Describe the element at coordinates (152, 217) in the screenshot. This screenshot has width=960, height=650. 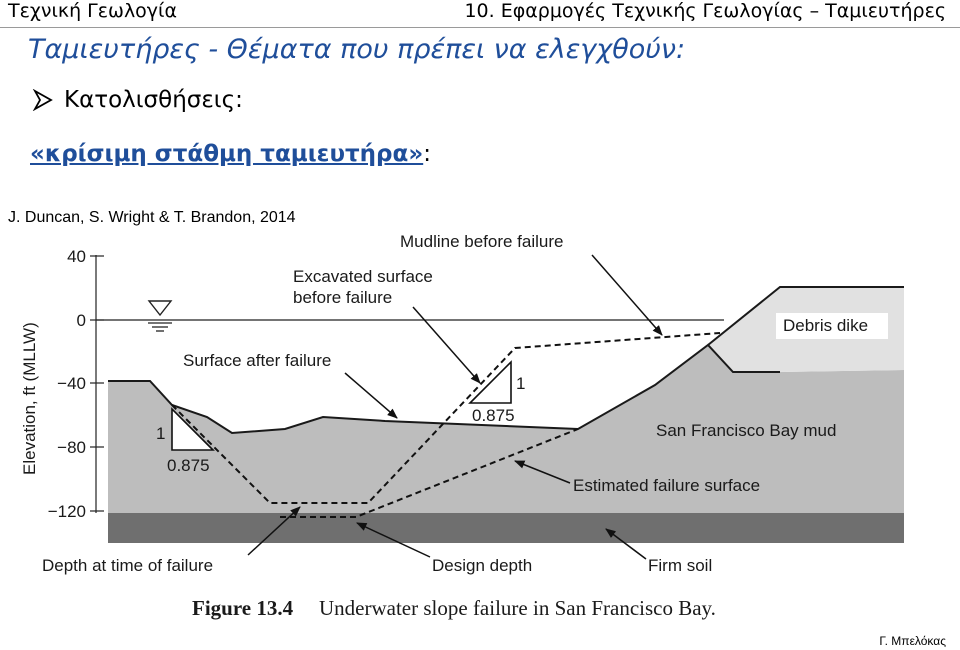
I see `figure-source: J. Duncan, S. Wright & T. Brandon, 2014` at that location.